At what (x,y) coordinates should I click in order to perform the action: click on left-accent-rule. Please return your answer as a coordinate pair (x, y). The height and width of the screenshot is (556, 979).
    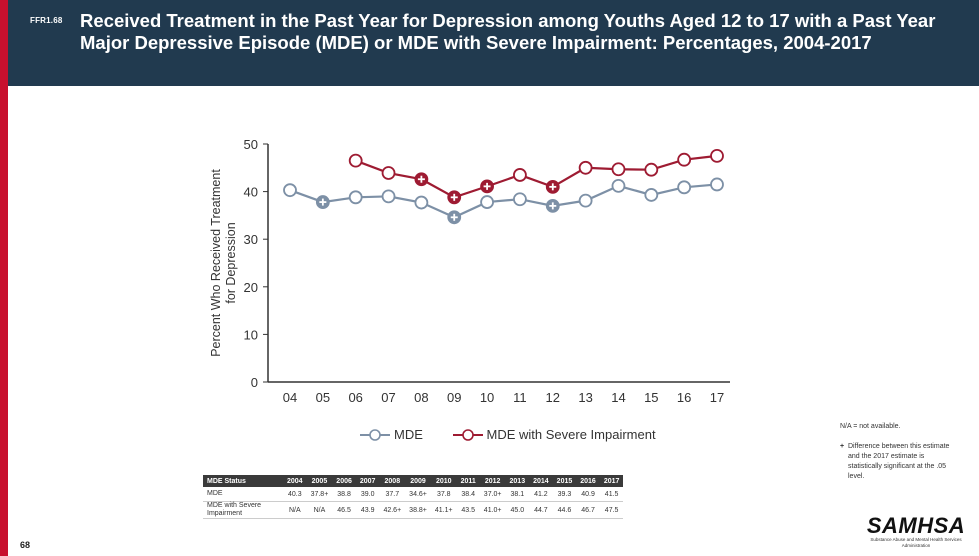
    Looking at the image, I should click on (4, 278).